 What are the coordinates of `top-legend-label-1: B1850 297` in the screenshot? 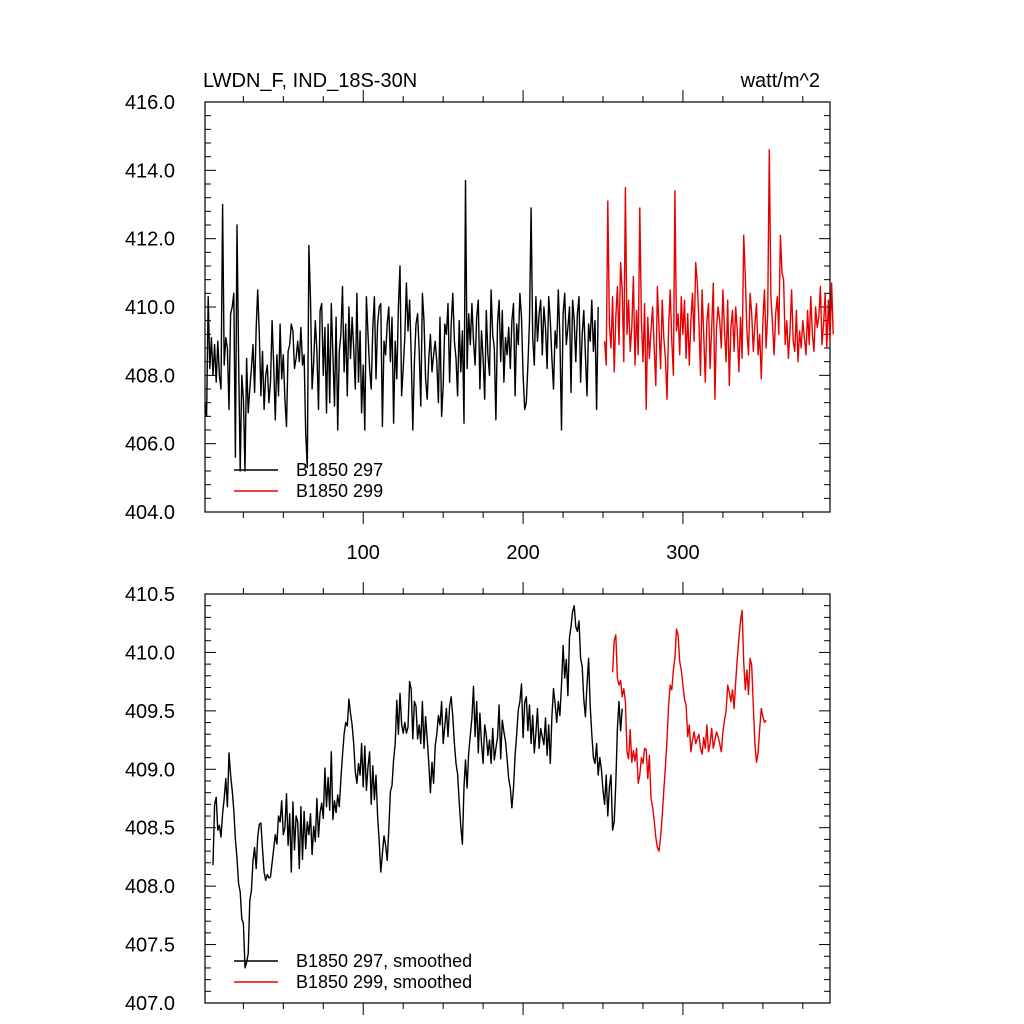 It's located at (339, 470).